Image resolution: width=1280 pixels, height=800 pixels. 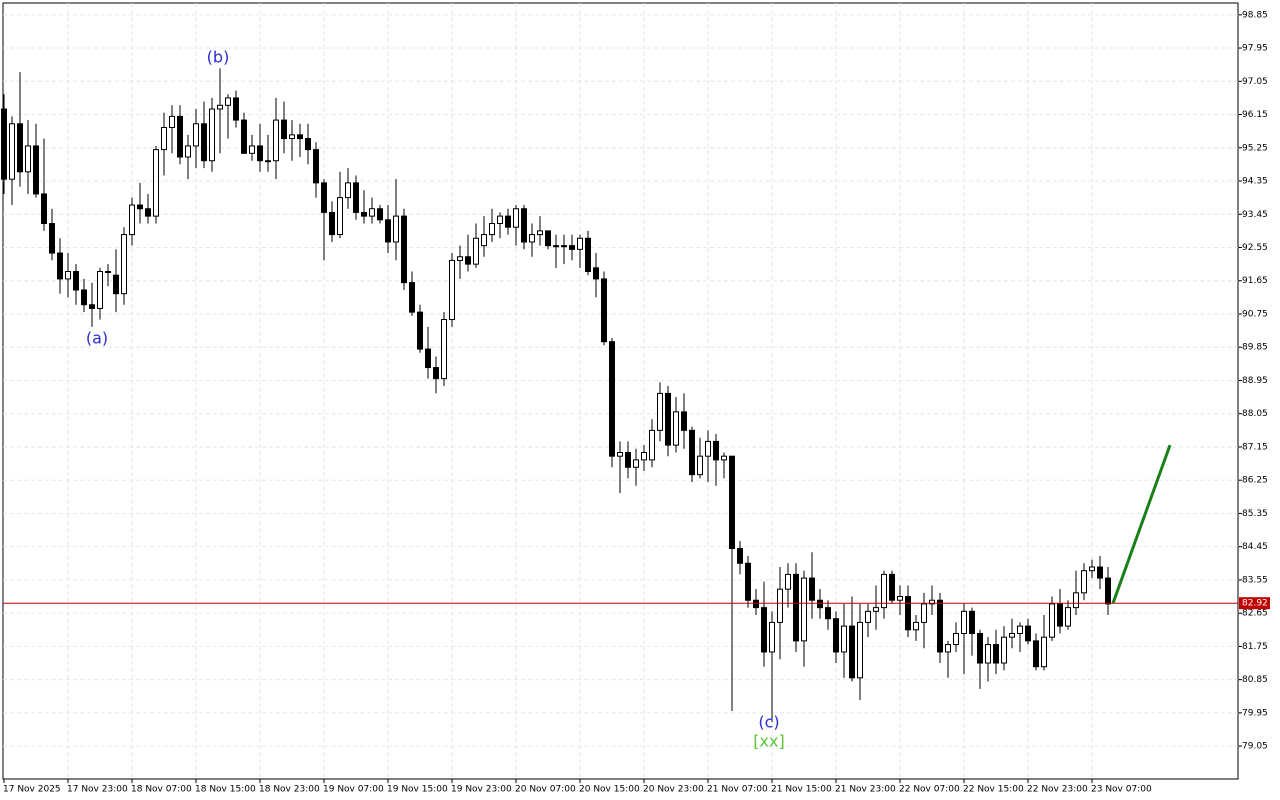 What do you see at coordinates (1255, 713) in the screenshot?
I see `y-tick-label: 79.95` at bounding box center [1255, 713].